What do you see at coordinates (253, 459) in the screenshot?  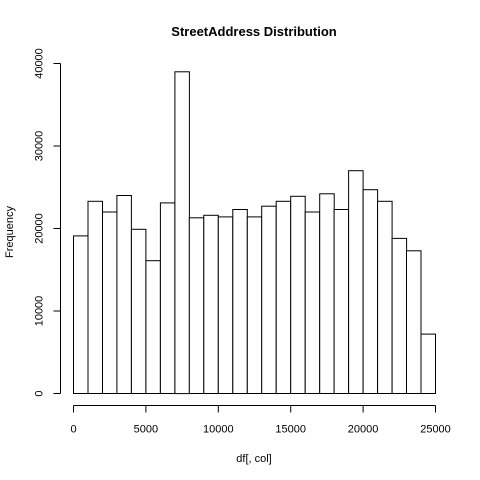 I see `x-axis-label: df[, col]` at bounding box center [253, 459].